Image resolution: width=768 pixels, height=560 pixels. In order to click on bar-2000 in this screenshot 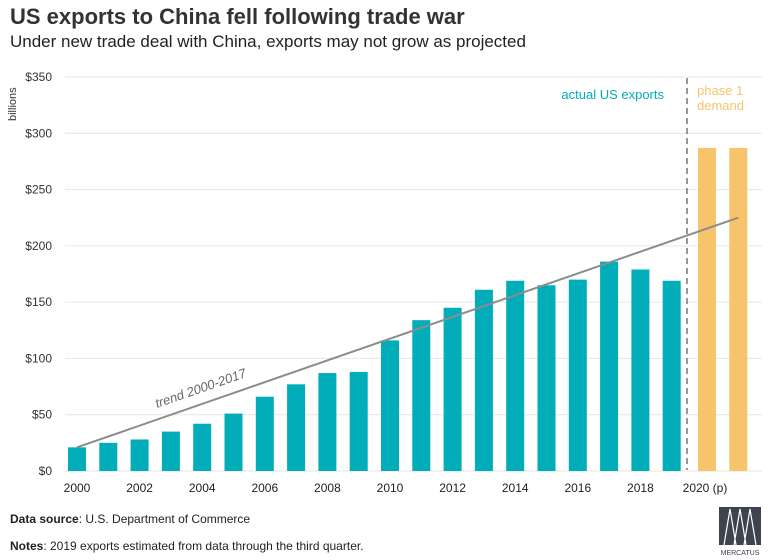, I will do `click(77, 459)`.